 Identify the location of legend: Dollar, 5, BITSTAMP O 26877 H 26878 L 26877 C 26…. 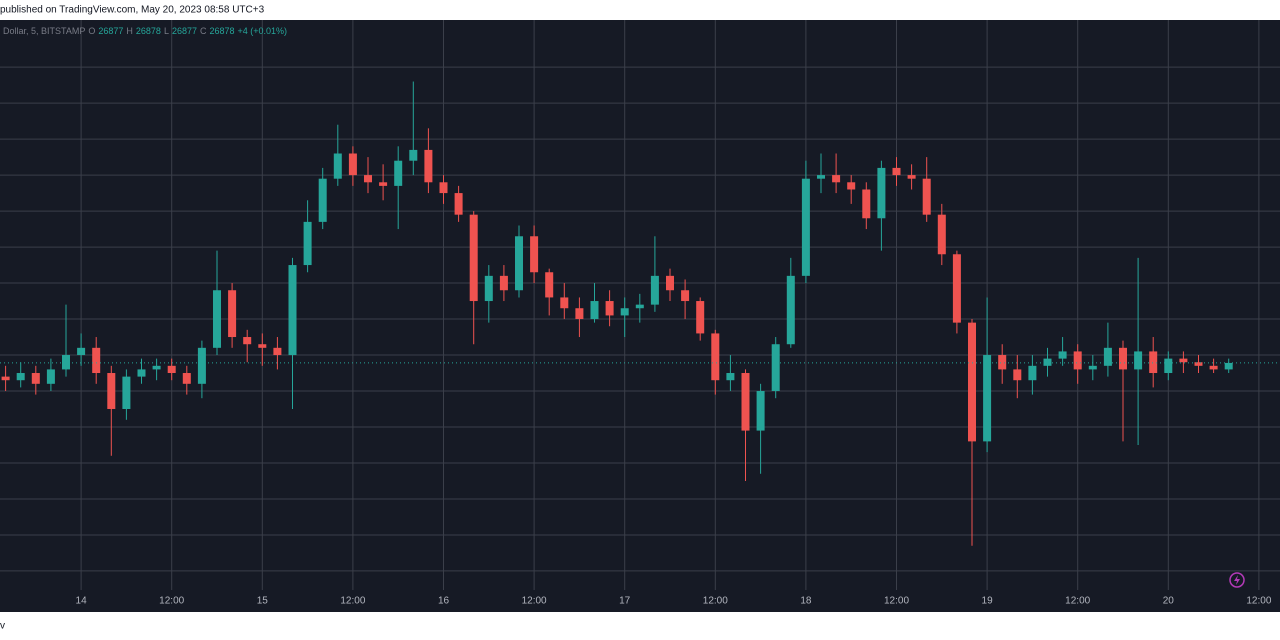
(145, 31).